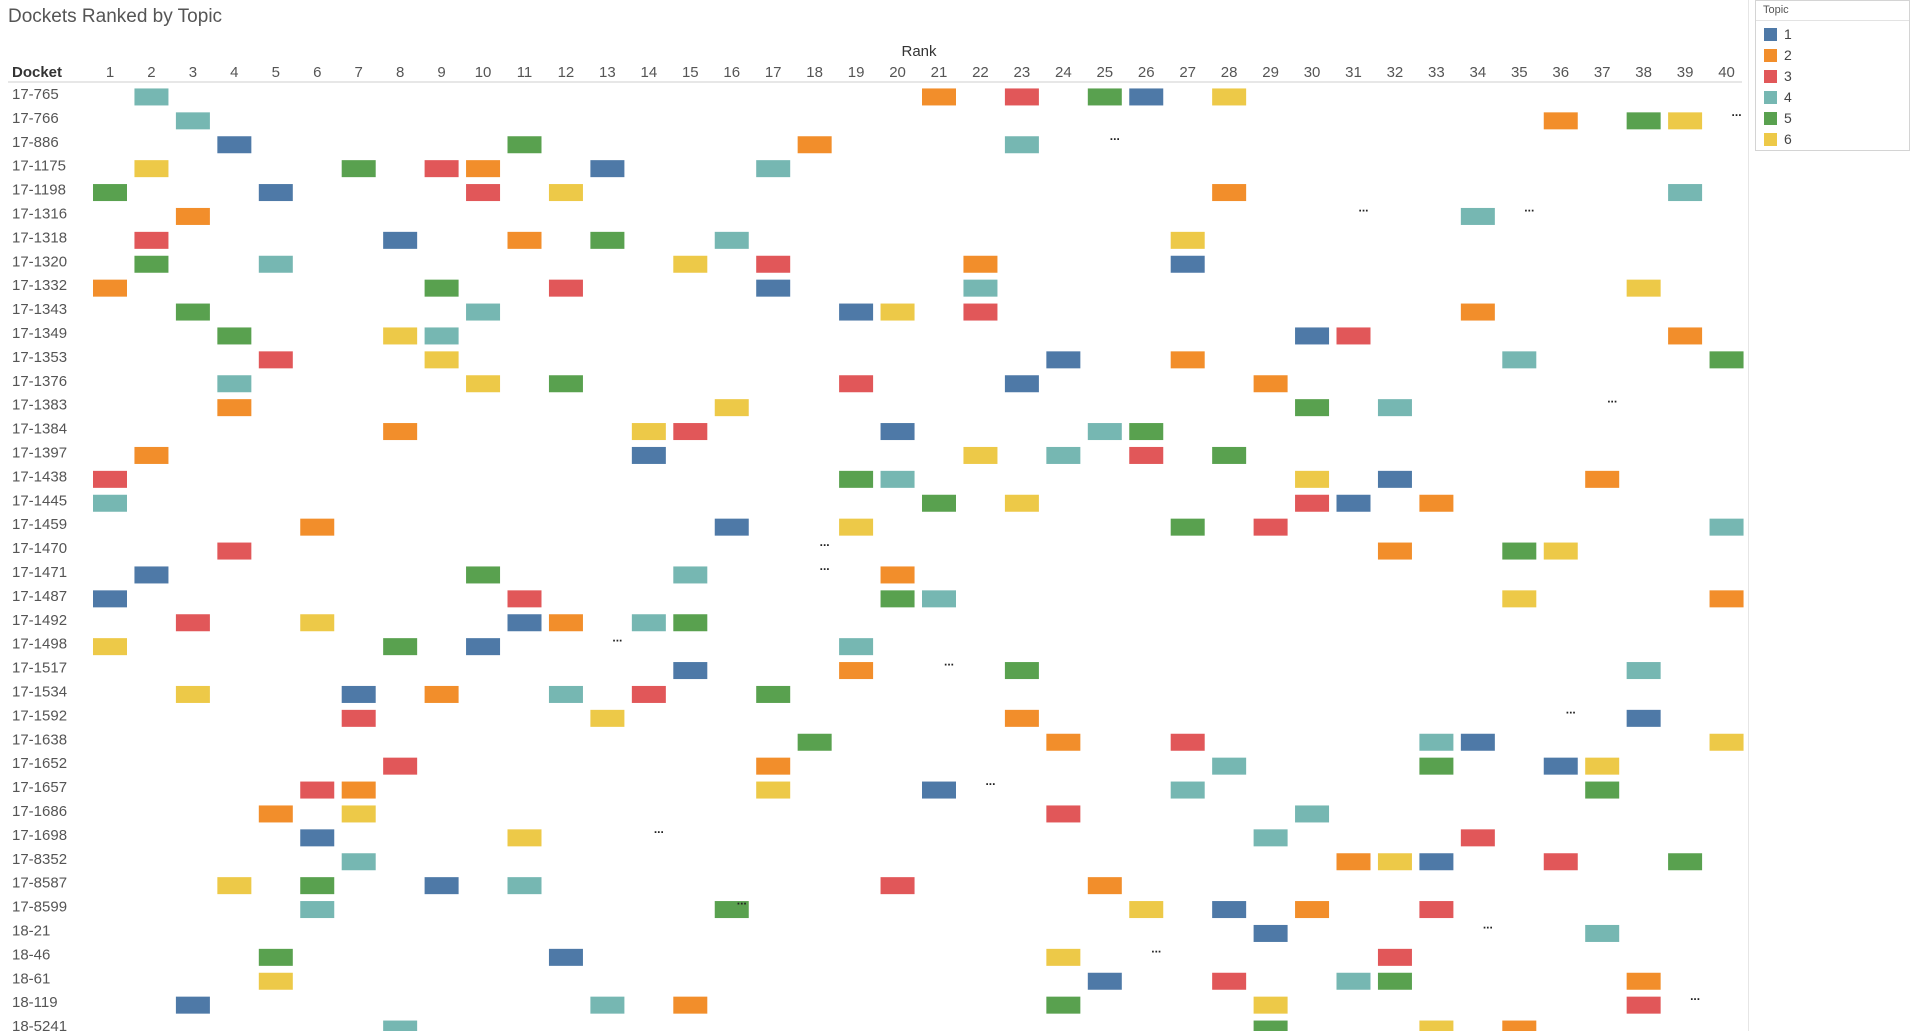 This screenshot has height=1031, width=1911. What do you see at coordinates (39, 429) in the screenshot?
I see `docket-row-label: 17-1384` at bounding box center [39, 429].